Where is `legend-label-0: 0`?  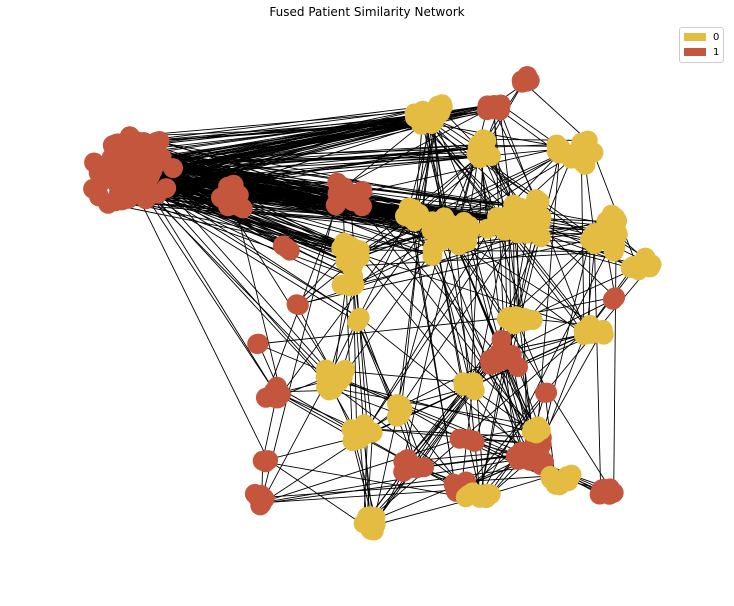
legend-label-0: 0 is located at coordinates (716, 37).